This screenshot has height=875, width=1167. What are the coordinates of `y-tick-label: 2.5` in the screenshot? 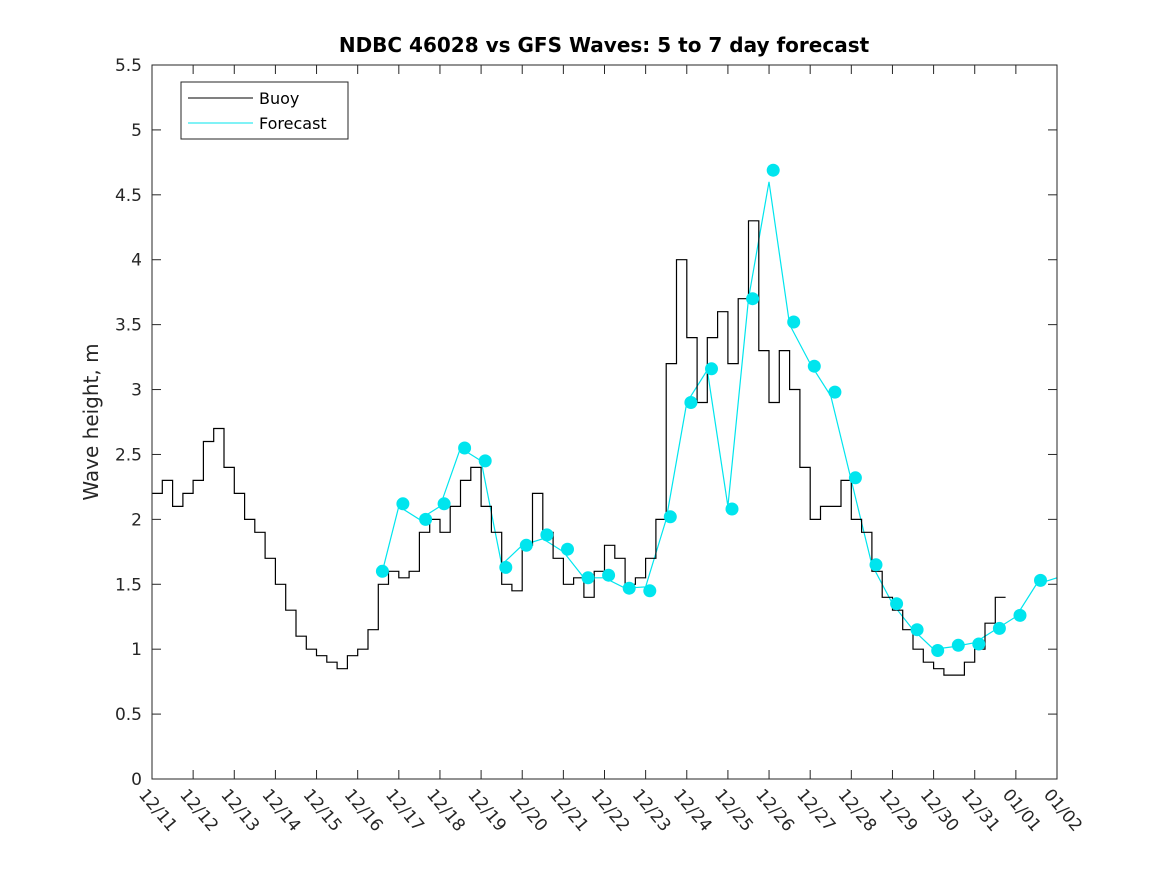 It's located at (128, 455).